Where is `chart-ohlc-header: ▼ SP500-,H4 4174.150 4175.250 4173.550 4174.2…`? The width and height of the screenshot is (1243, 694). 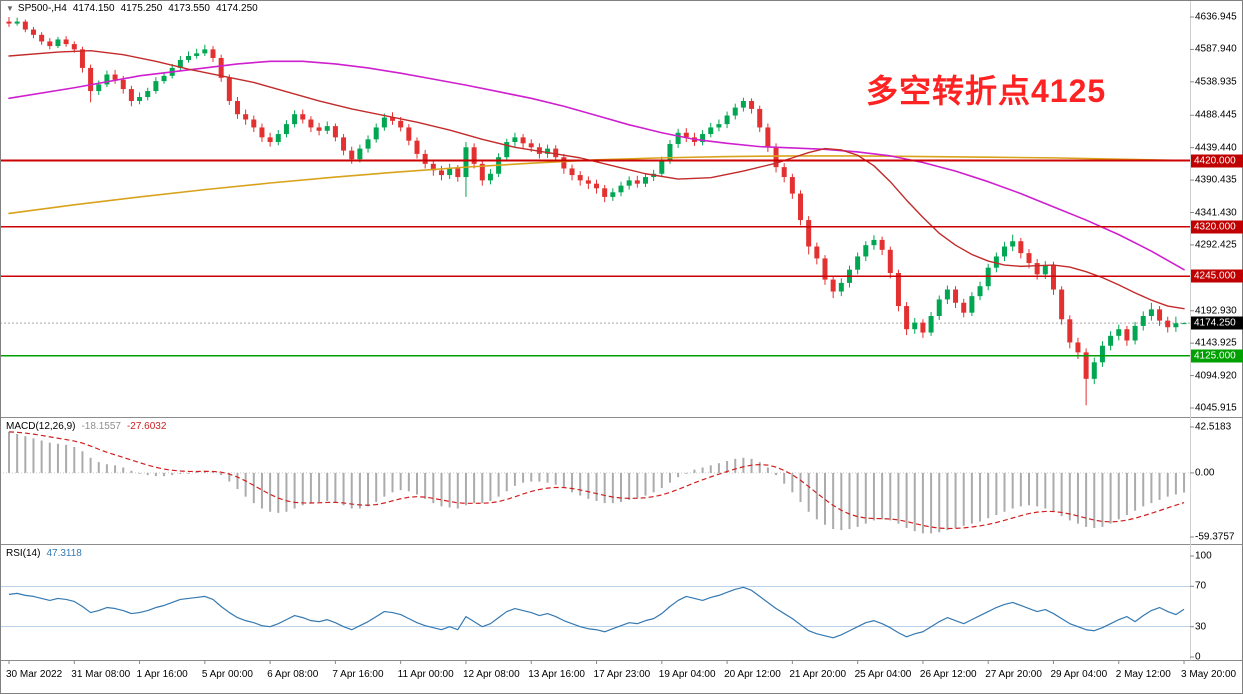
chart-ohlc-header: ▼ SP500-,H4 4174.150 4175.250 4173.550 4174.2… is located at coordinates (135, 8).